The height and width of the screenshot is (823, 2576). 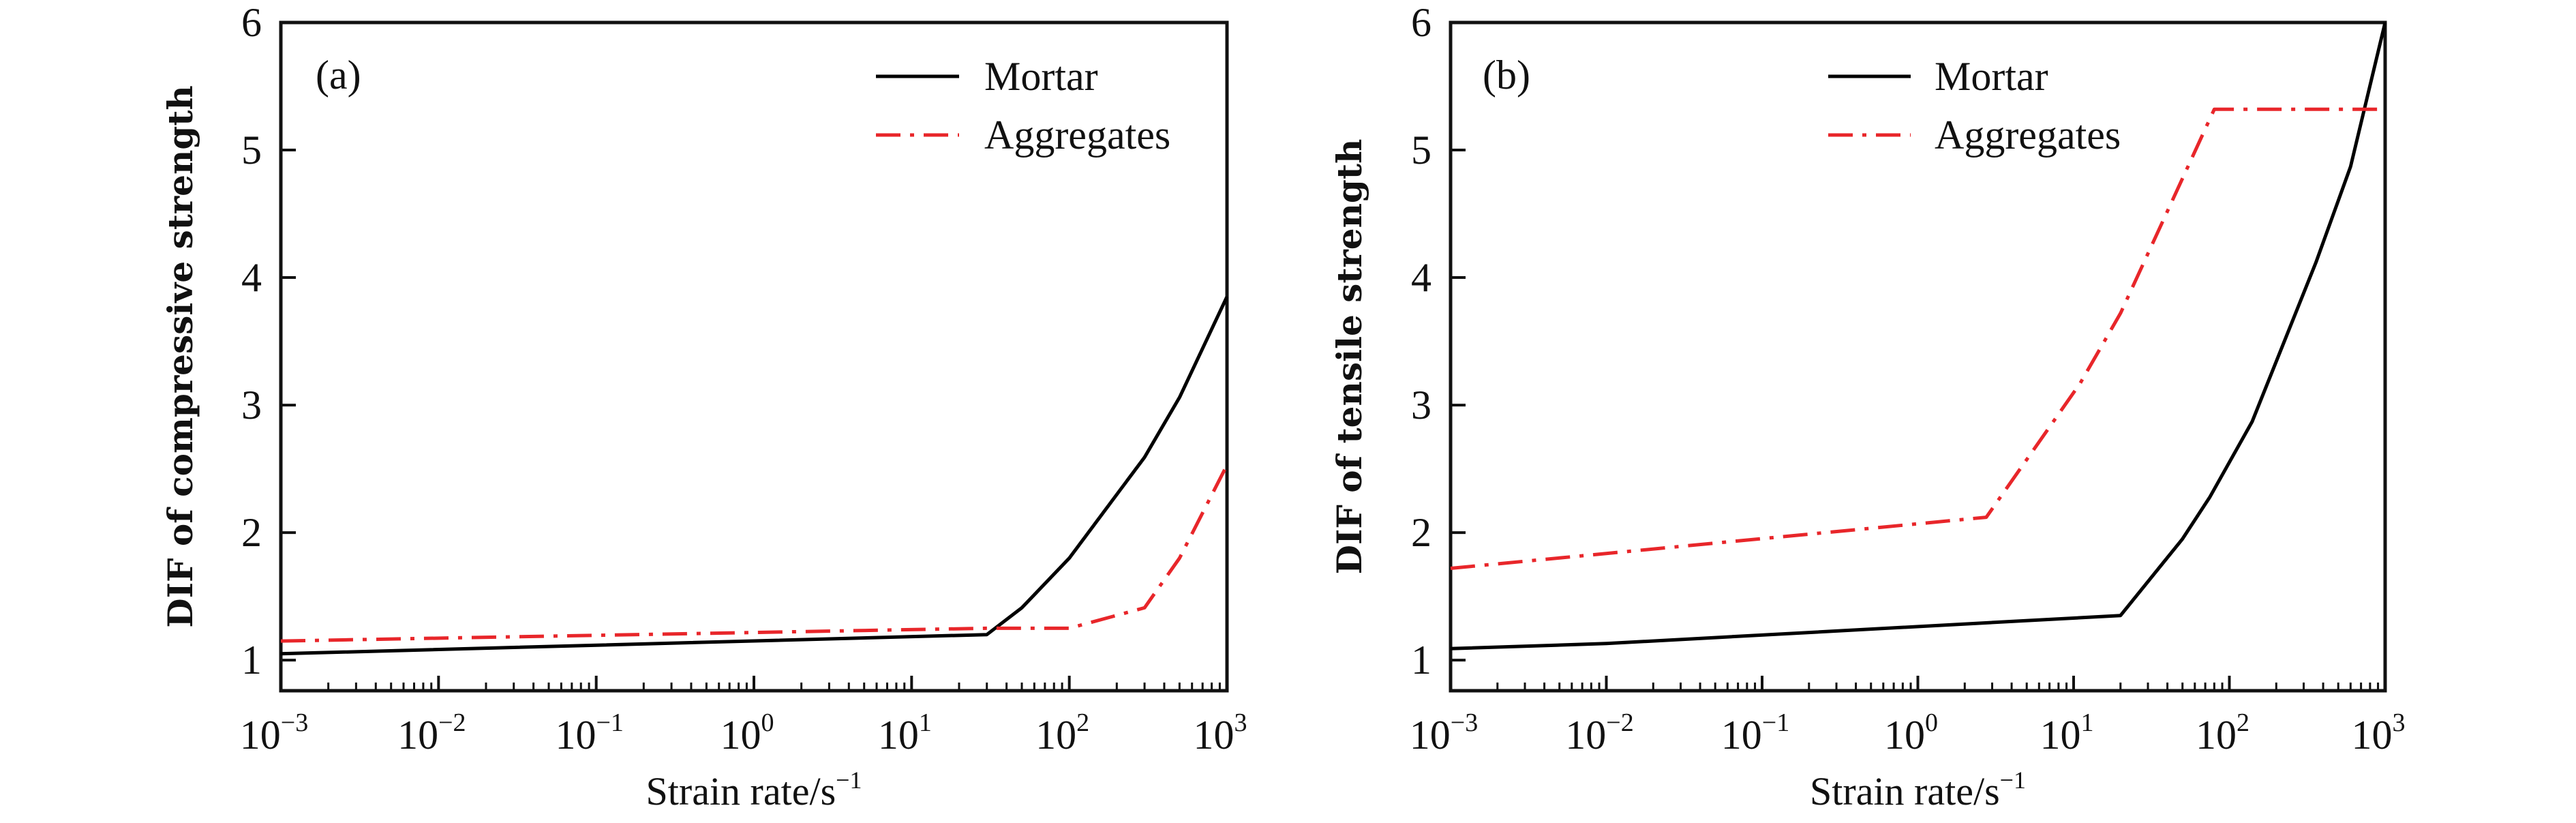 What do you see at coordinates (338, 76) in the screenshot?
I see `panel-label: (a)` at bounding box center [338, 76].